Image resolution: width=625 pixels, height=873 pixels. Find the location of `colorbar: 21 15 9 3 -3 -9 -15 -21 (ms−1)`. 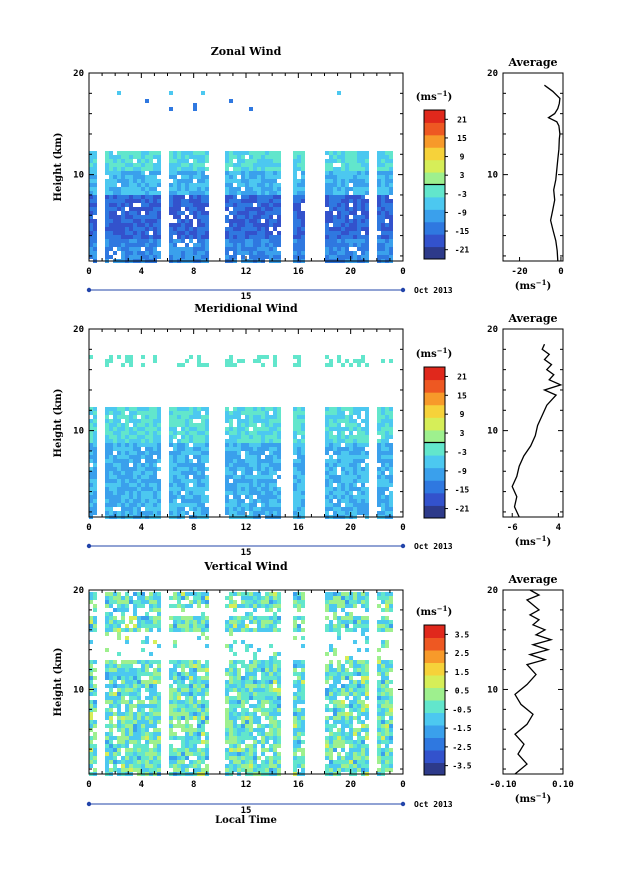

colorbar: 21 15 9 3 -3 -9 -15 -21 (ms−1) is located at coordinates (443, 174).